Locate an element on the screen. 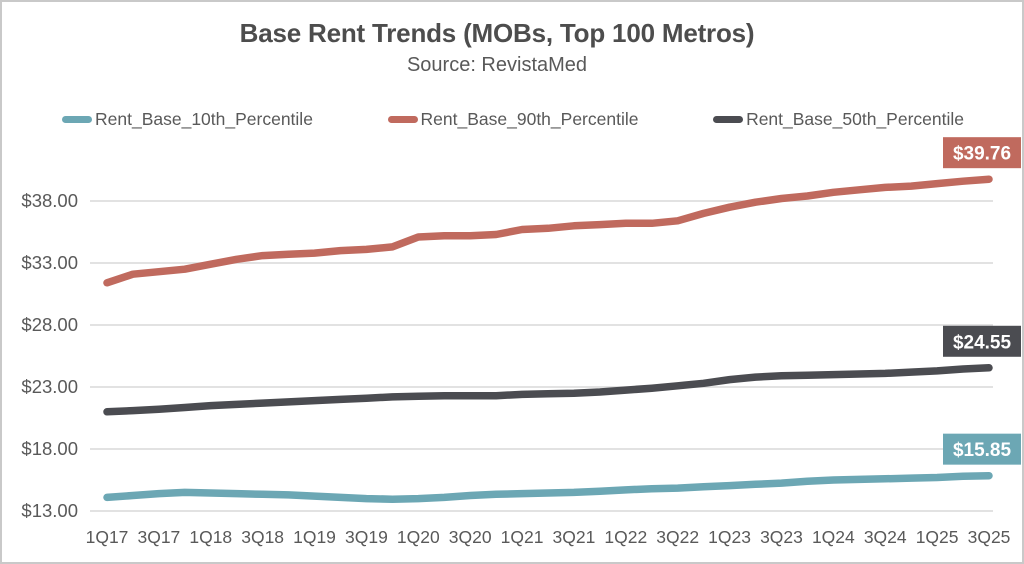 This screenshot has width=1024, height=564. end-label-box-rent_base_90th_percentile is located at coordinates (982, 153).